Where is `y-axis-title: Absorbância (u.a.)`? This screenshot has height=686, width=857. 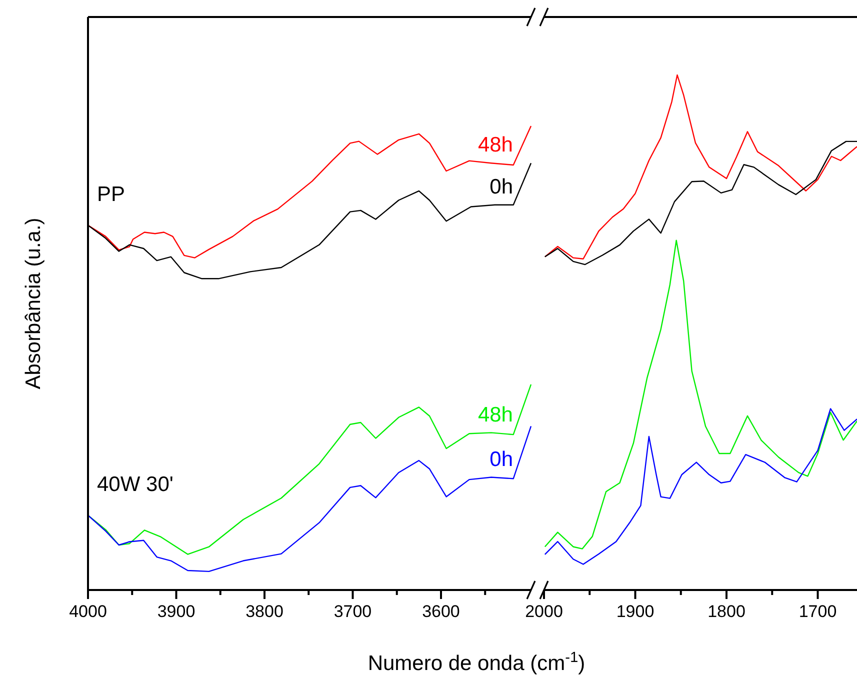 y-axis-title: Absorbância (u.a.) is located at coordinates (33, 304).